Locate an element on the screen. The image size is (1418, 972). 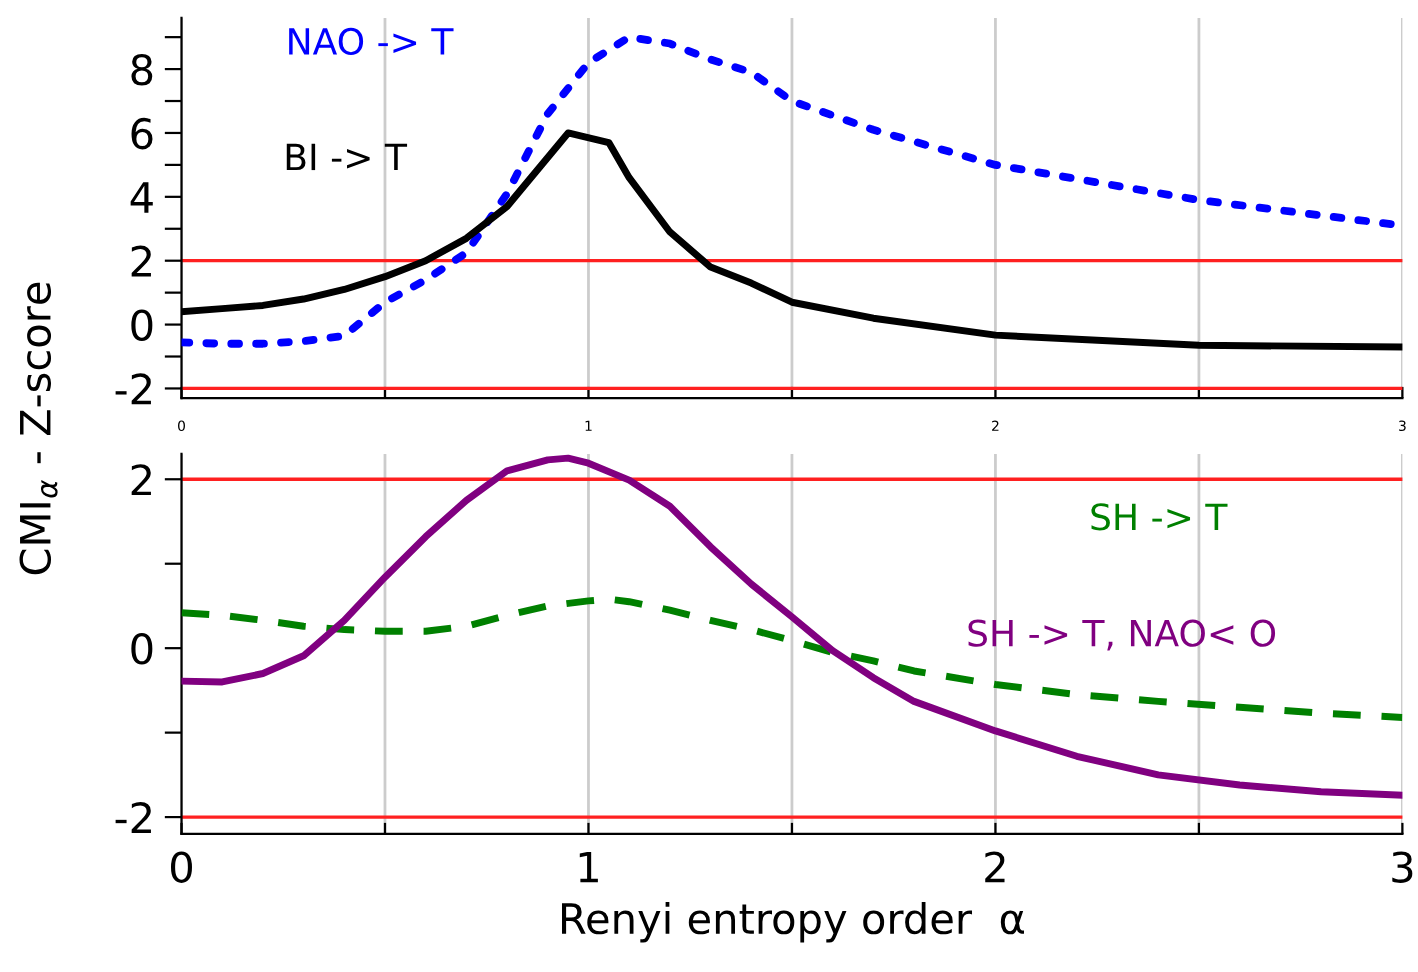
x-tick-label: 2 is located at coordinates (995, 867).